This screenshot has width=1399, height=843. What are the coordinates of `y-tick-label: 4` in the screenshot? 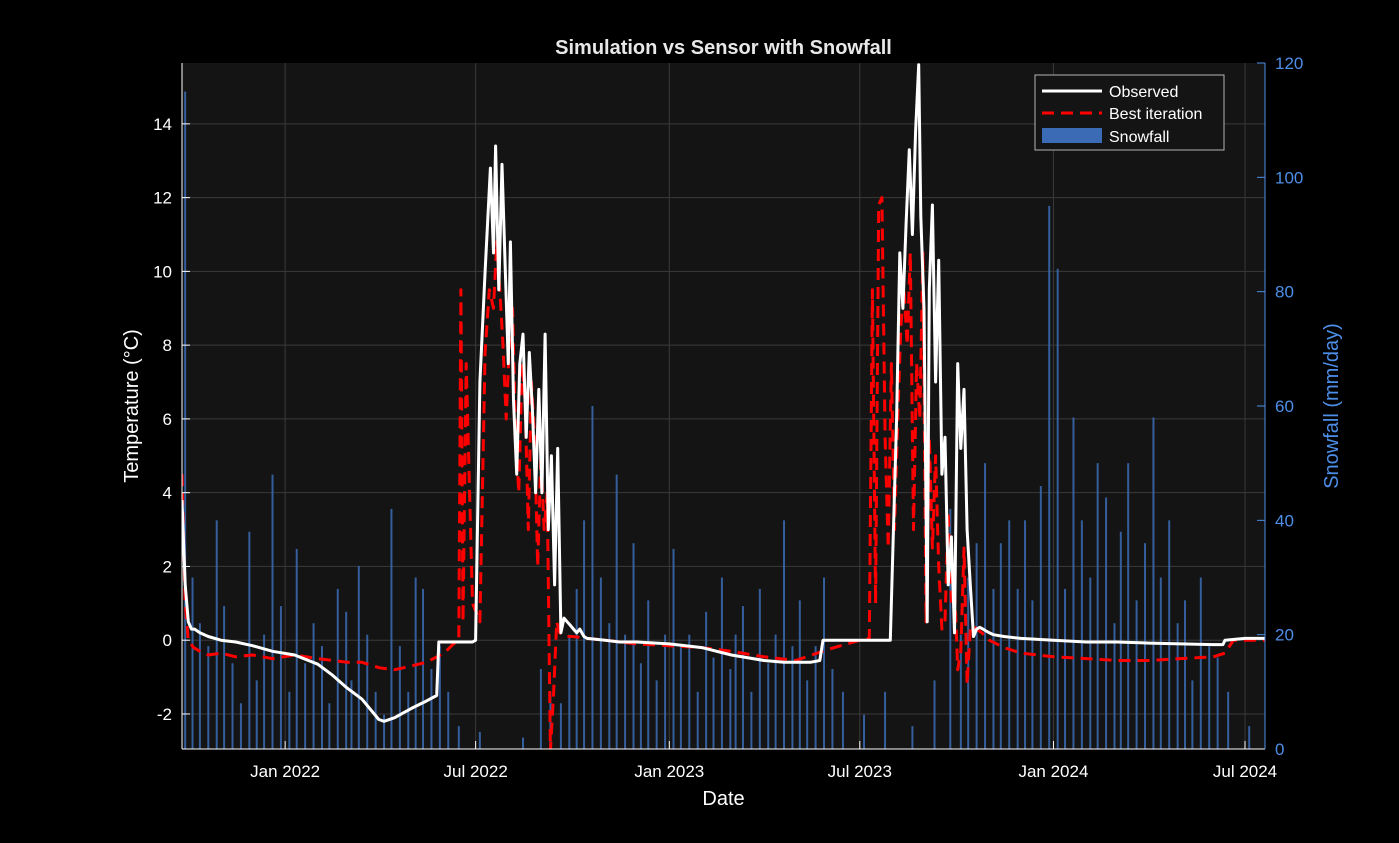 It's located at (167, 493).